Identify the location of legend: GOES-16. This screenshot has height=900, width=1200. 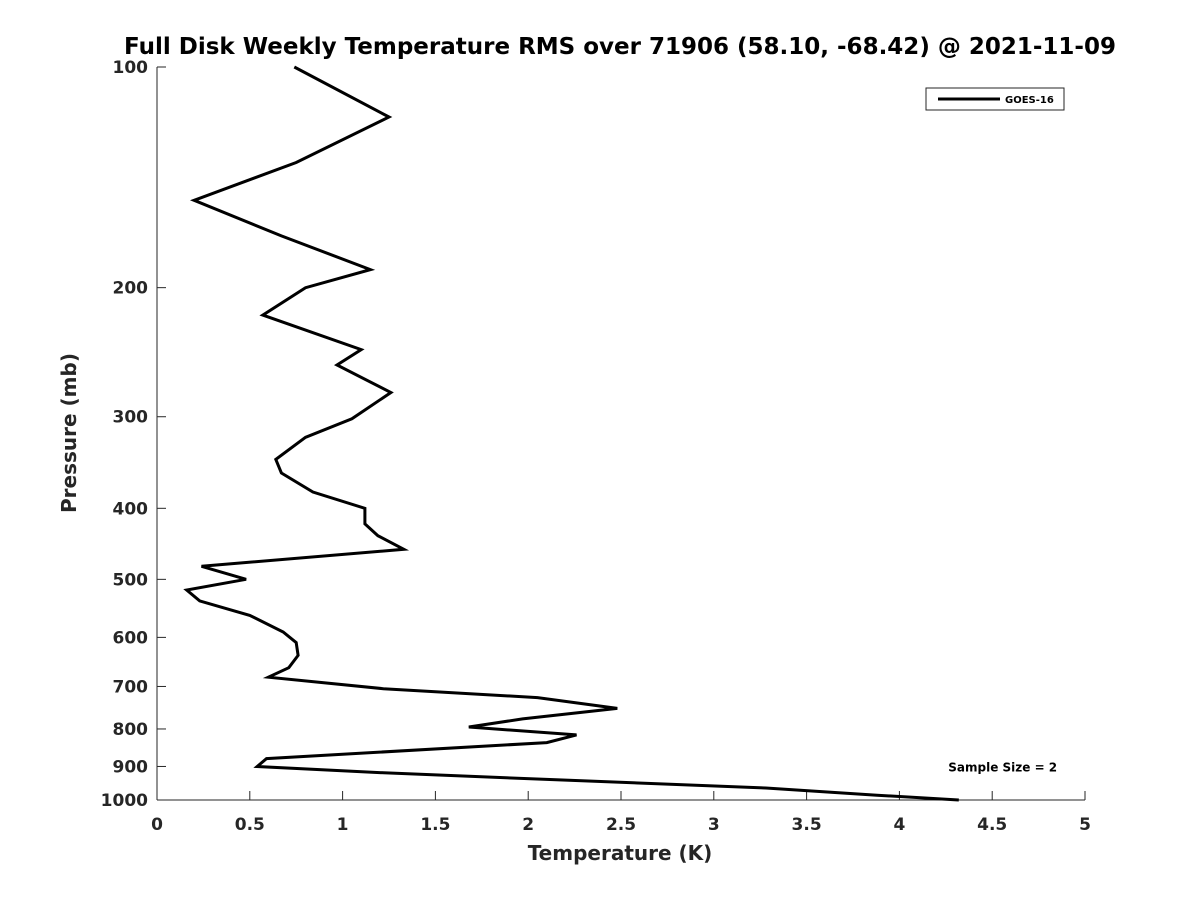
(995, 99).